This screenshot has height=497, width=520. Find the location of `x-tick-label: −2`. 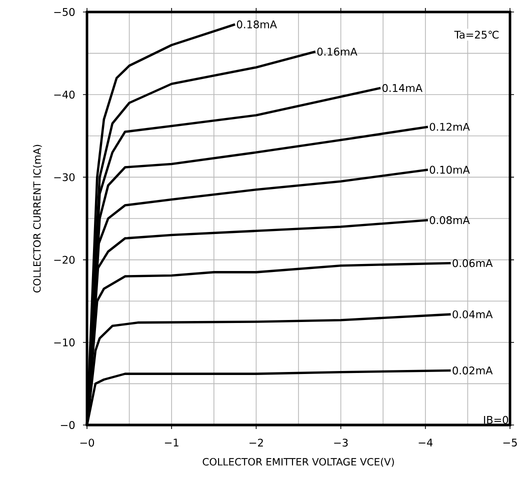

x-tick-label: −2 is located at coordinates (256, 442).